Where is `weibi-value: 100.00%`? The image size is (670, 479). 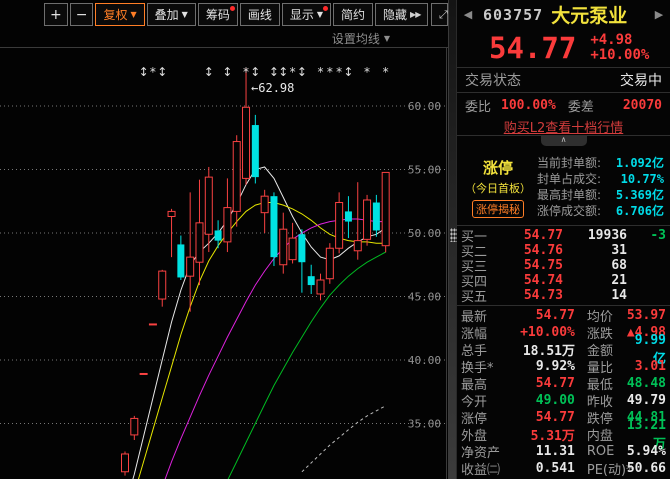
weibi-value: 100.00% is located at coordinates (528, 105).